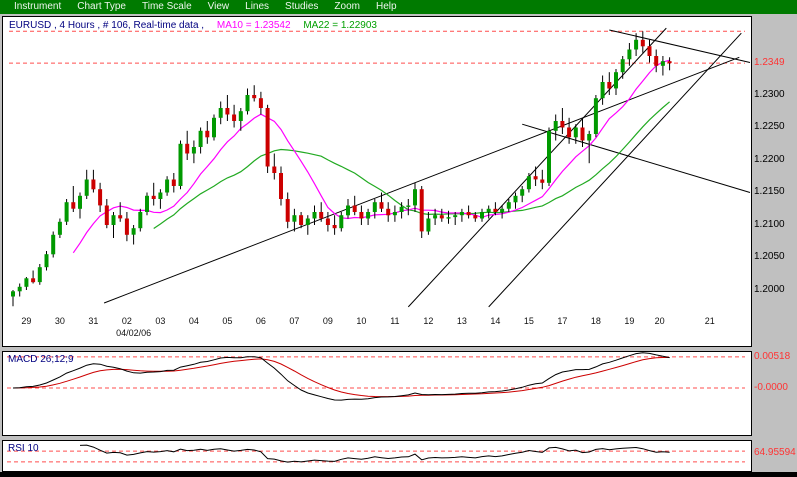 The image size is (797, 477). I want to click on svg-text: 11, so click(394, 321).